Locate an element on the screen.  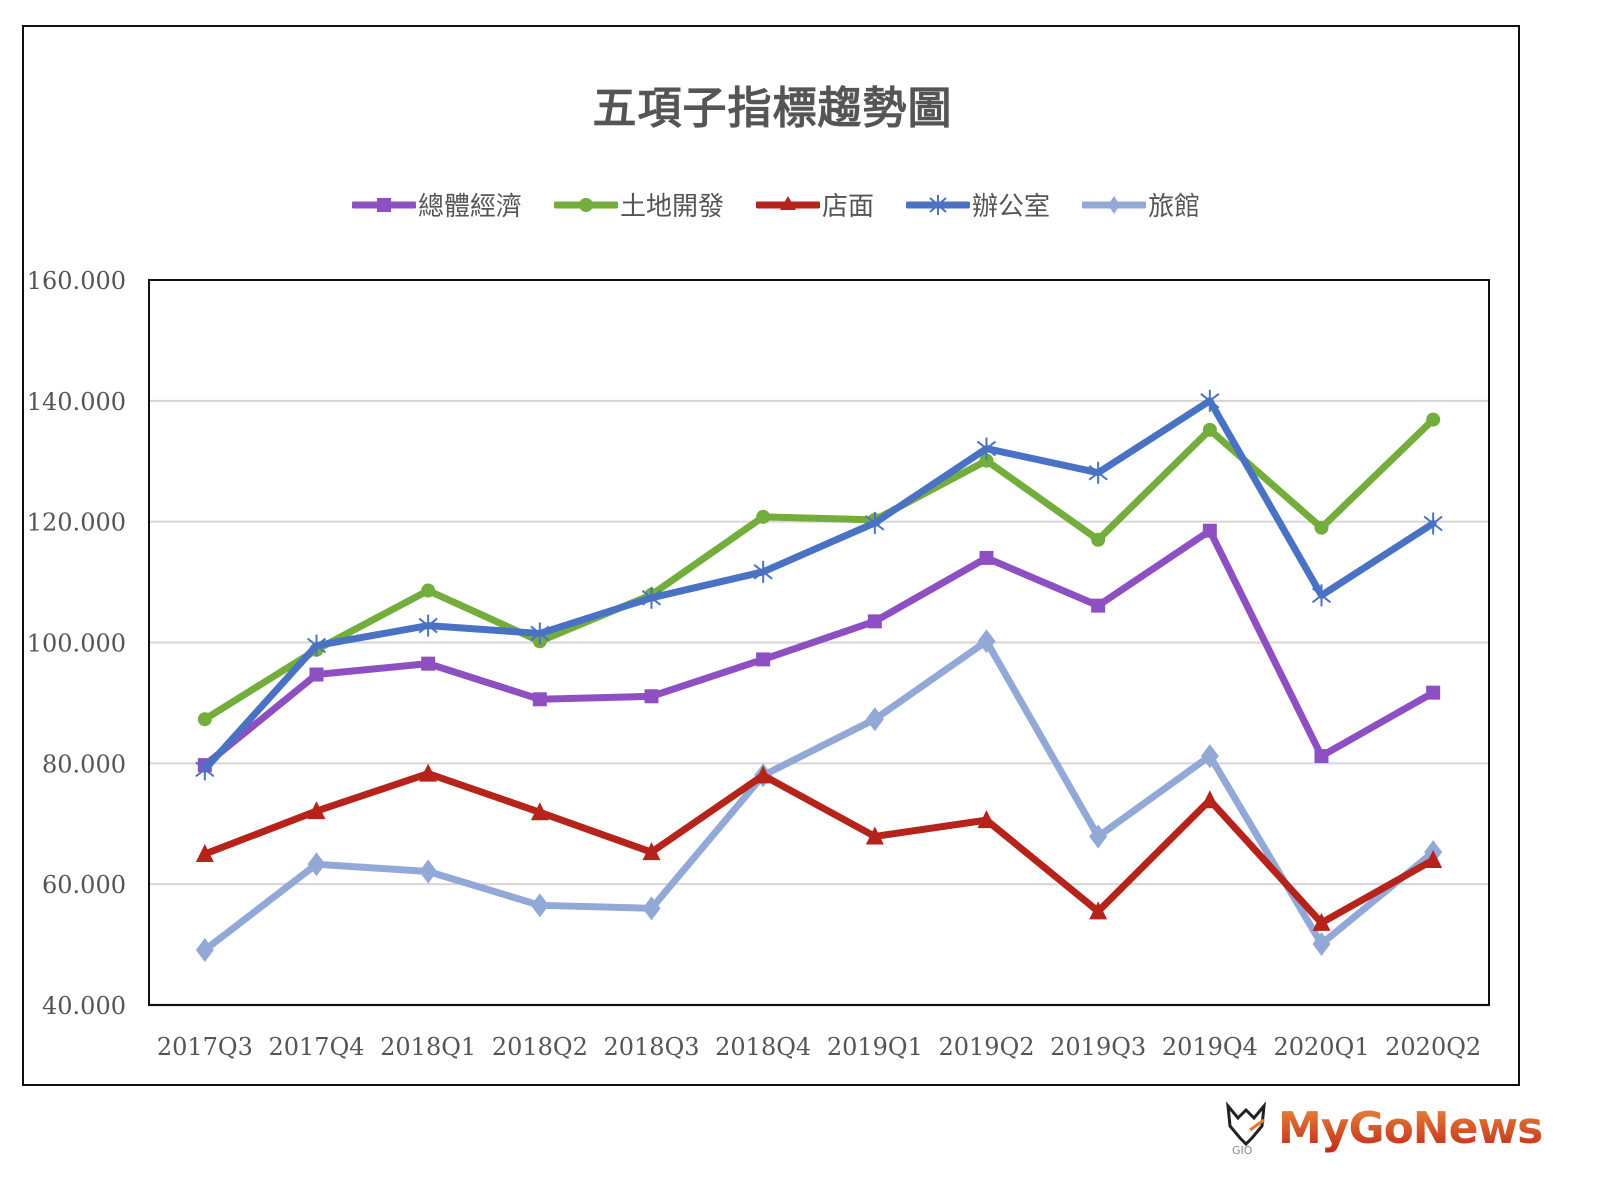
y-tick-label: 80.000 is located at coordinates (84, 764).